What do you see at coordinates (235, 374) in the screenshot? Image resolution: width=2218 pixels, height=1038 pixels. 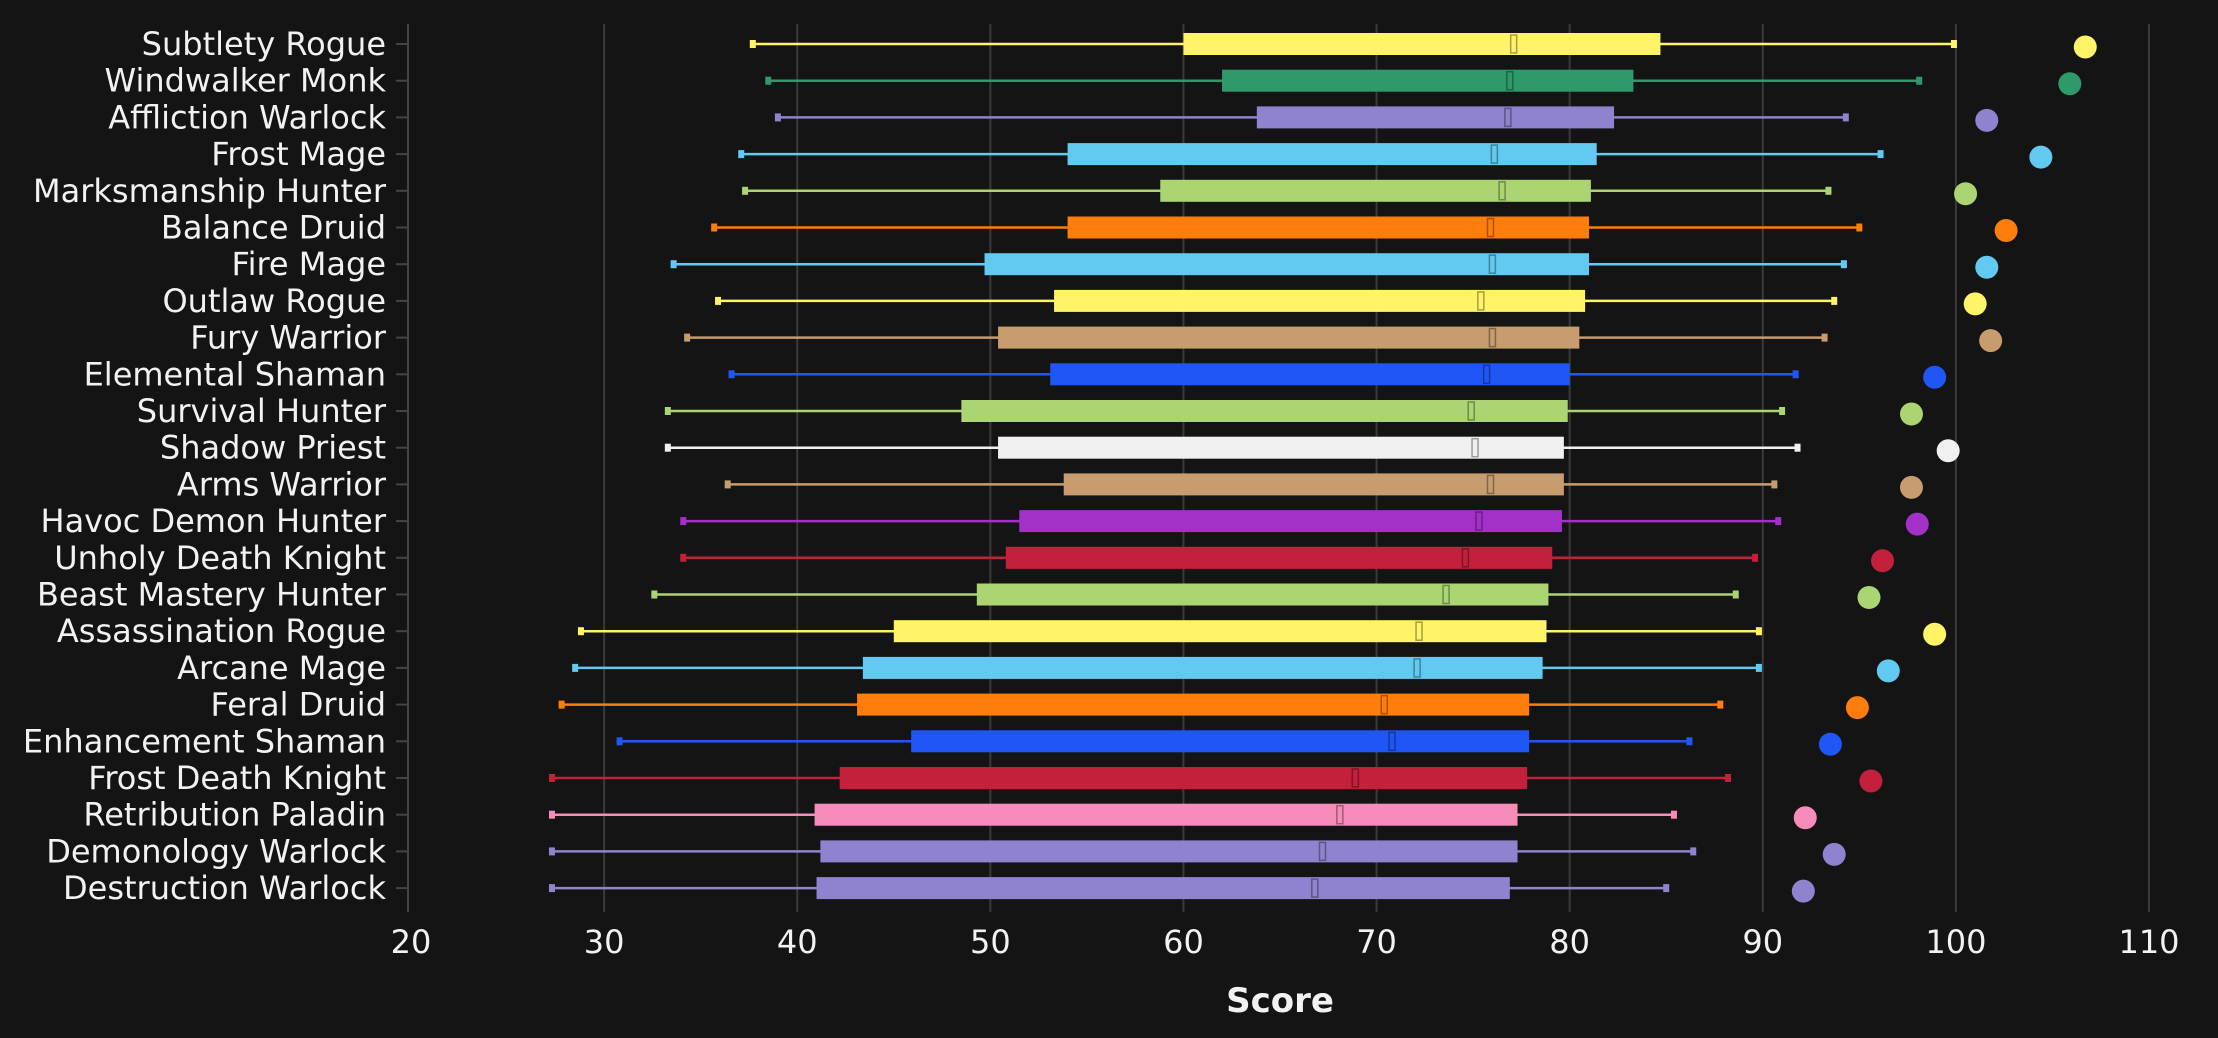 I see `category-label: Elemental Shaman` at bounding box center [235, 374].